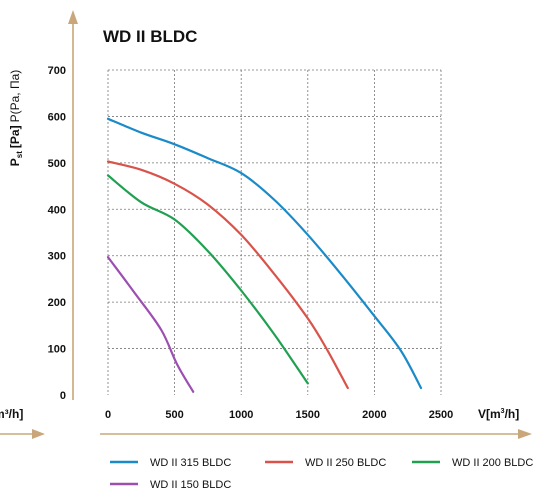 Image resolution: width=541 pixels, height=498 pixels. What do you see at coordinates (57, 303) in the screenshot?
I see `y-tick-label: 200` at bounding box center [57, 303].